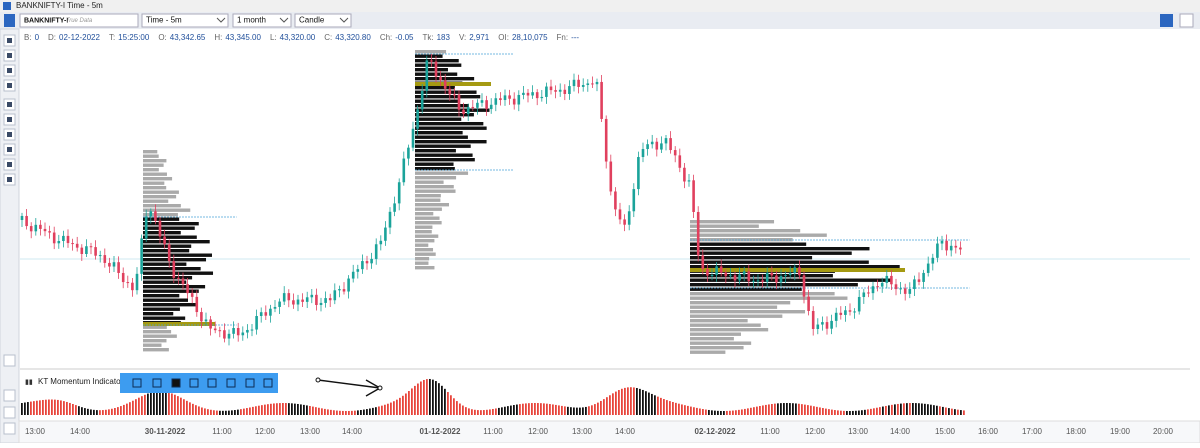  I want to click on menu-button, so click(9, 20).